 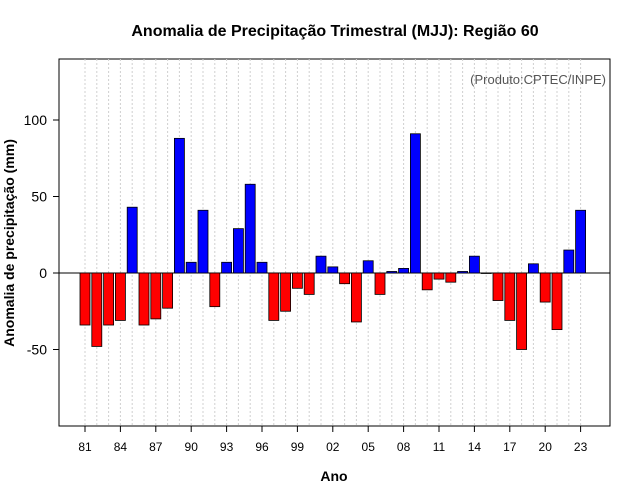 What do you see at coordinates (380, 283) in the screenshot?
I see `bar-2006` at bounding box center [380, 283].